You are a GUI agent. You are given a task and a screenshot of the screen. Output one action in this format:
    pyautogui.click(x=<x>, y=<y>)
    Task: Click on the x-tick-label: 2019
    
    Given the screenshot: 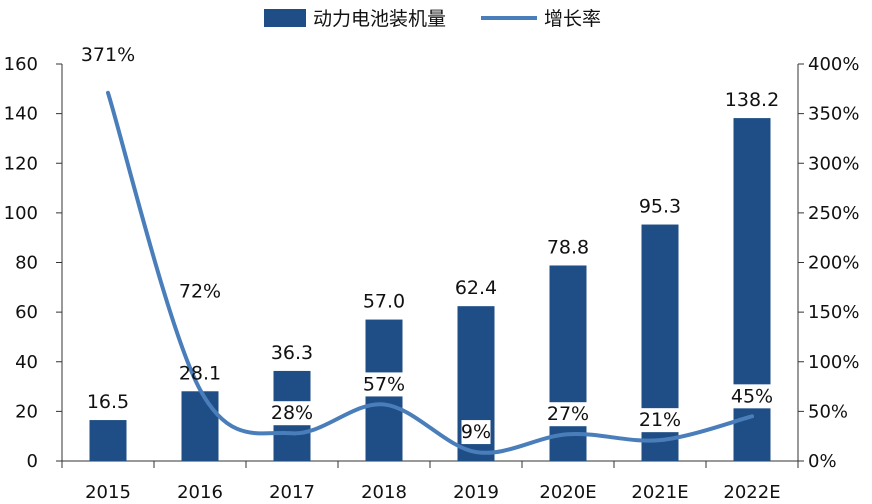 What is the action you would take?
    pyautogui.click(x=476, y=492)
    